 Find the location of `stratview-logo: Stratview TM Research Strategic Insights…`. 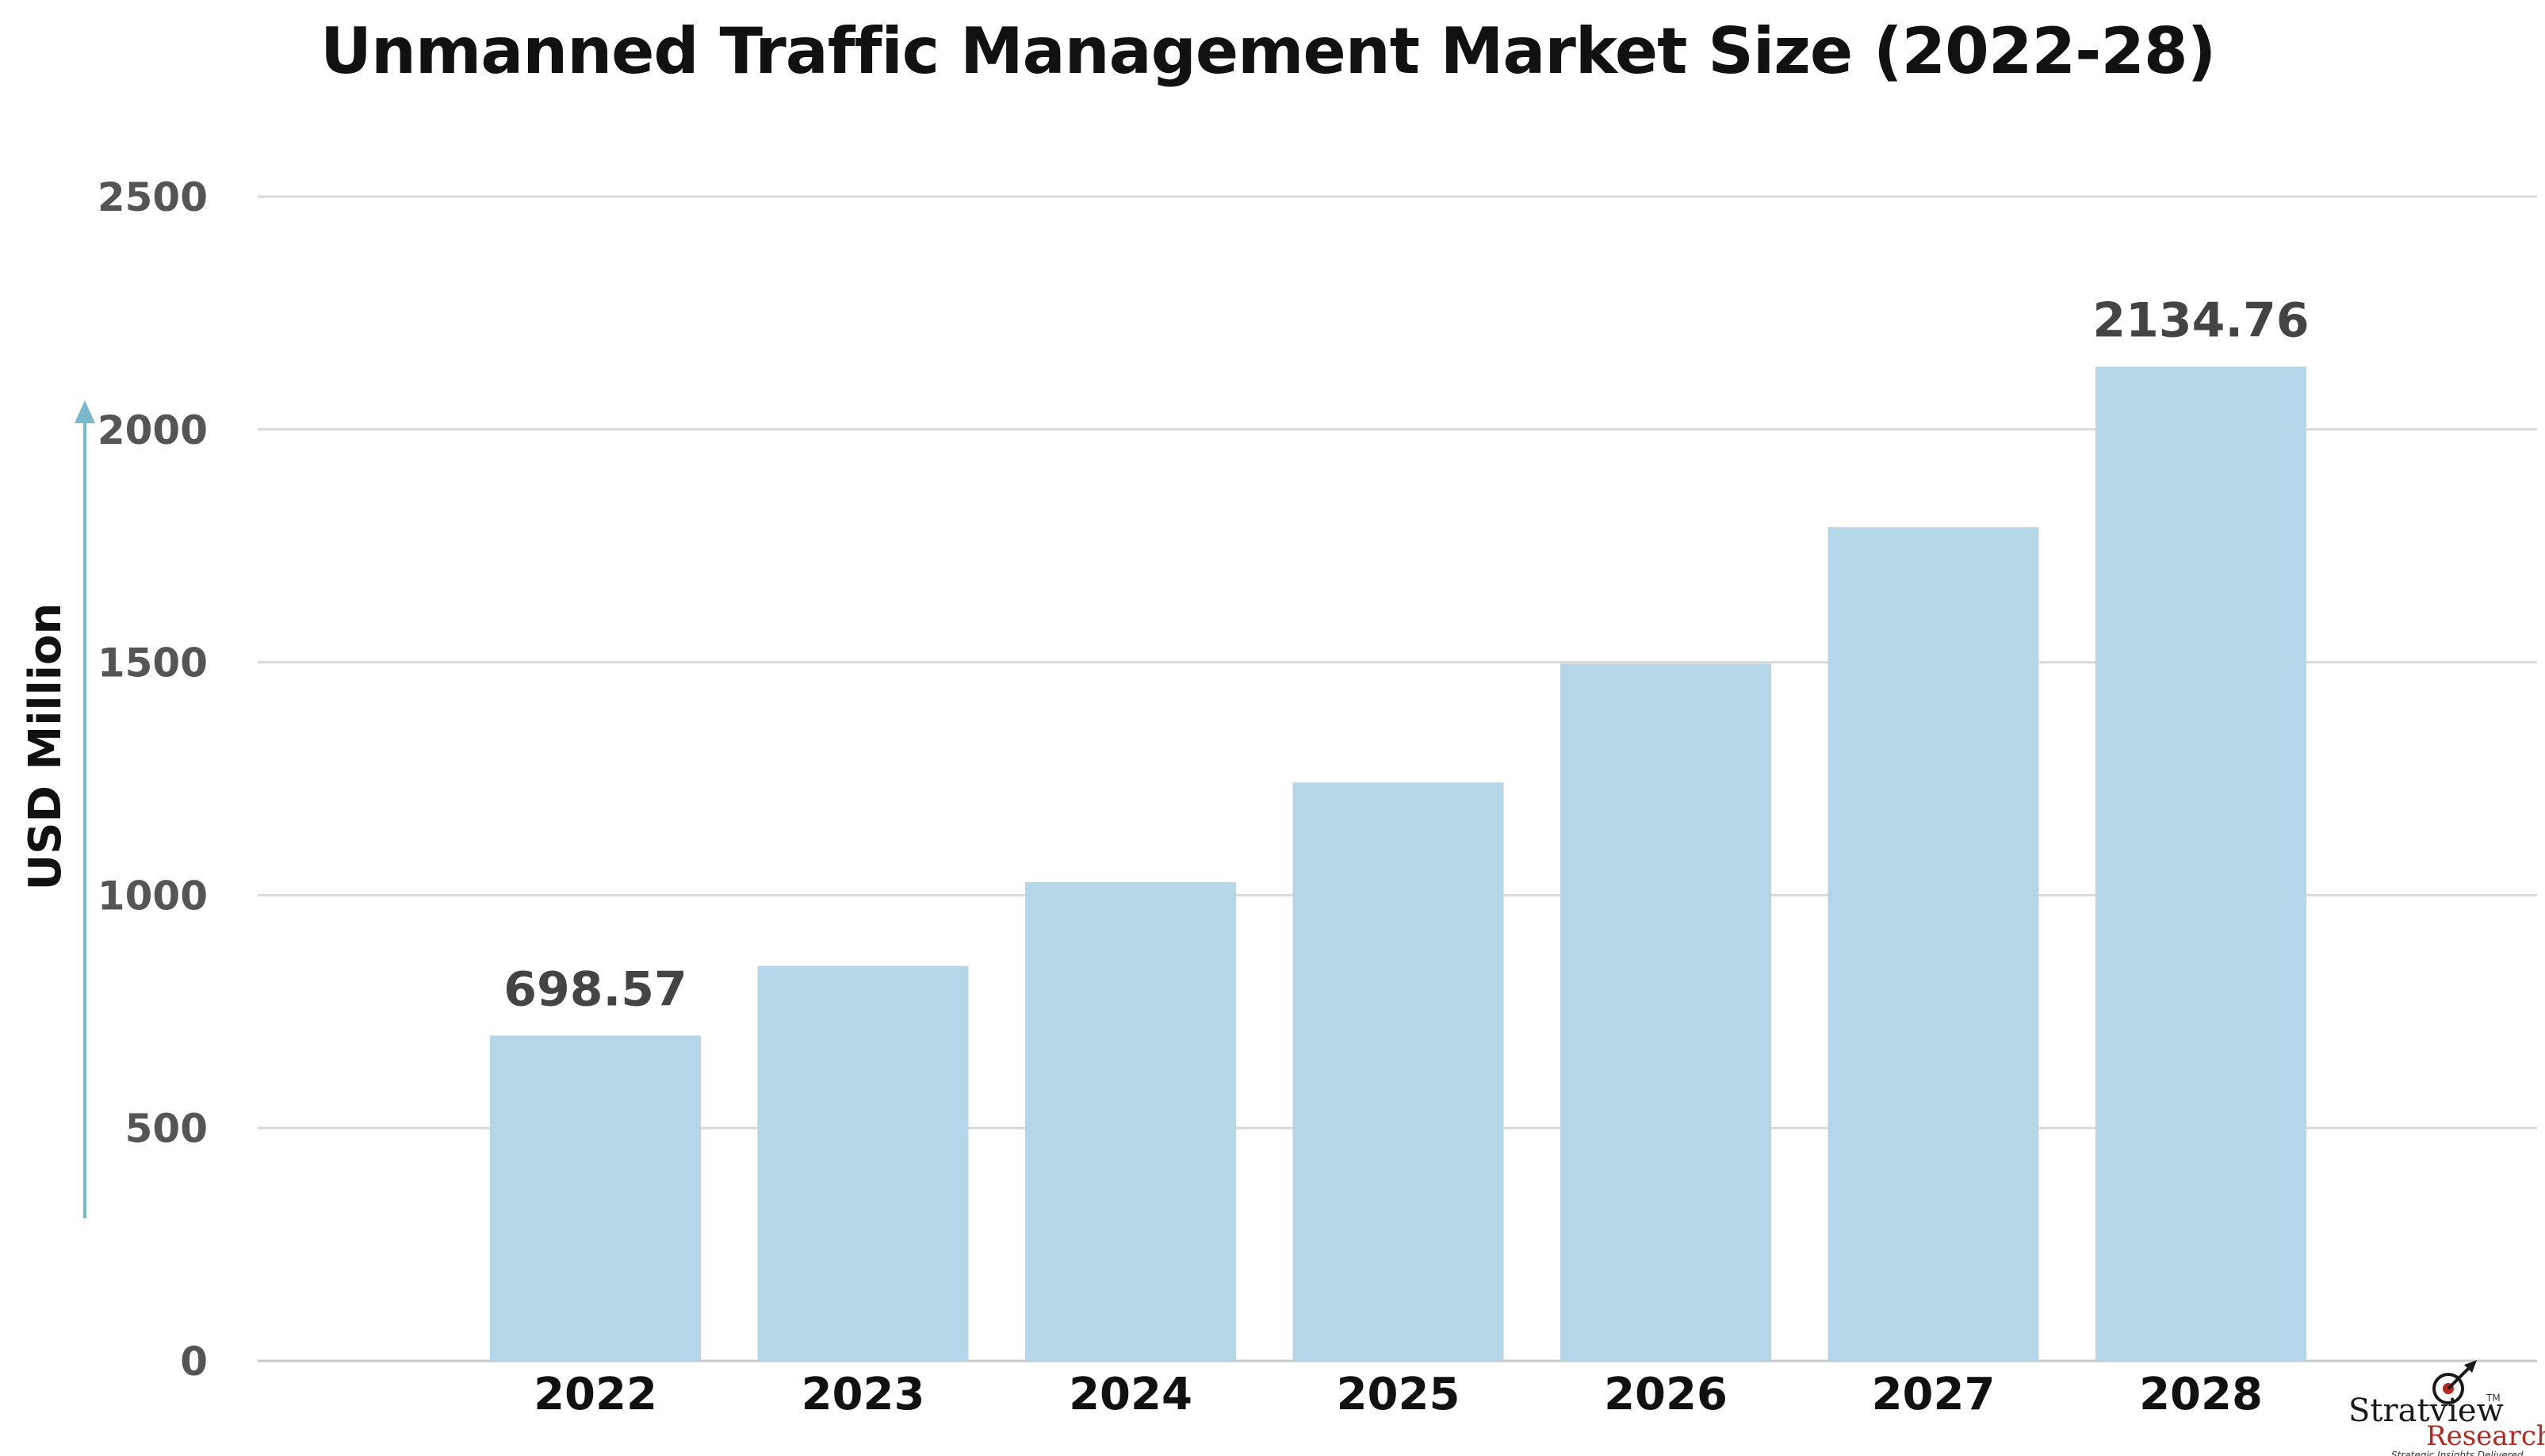

stratview-logo: Stratview TM Research Strategic Insights… is located at coordinates (2446, 1408).